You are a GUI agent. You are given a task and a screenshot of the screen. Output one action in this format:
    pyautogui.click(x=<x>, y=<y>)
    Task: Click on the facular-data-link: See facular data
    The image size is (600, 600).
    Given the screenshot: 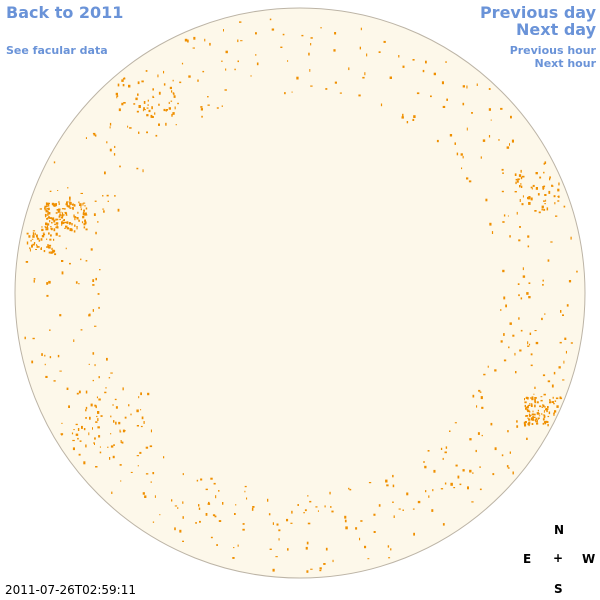 What is the action you would take?
    pyautogui.click(x=57, y=50)
    